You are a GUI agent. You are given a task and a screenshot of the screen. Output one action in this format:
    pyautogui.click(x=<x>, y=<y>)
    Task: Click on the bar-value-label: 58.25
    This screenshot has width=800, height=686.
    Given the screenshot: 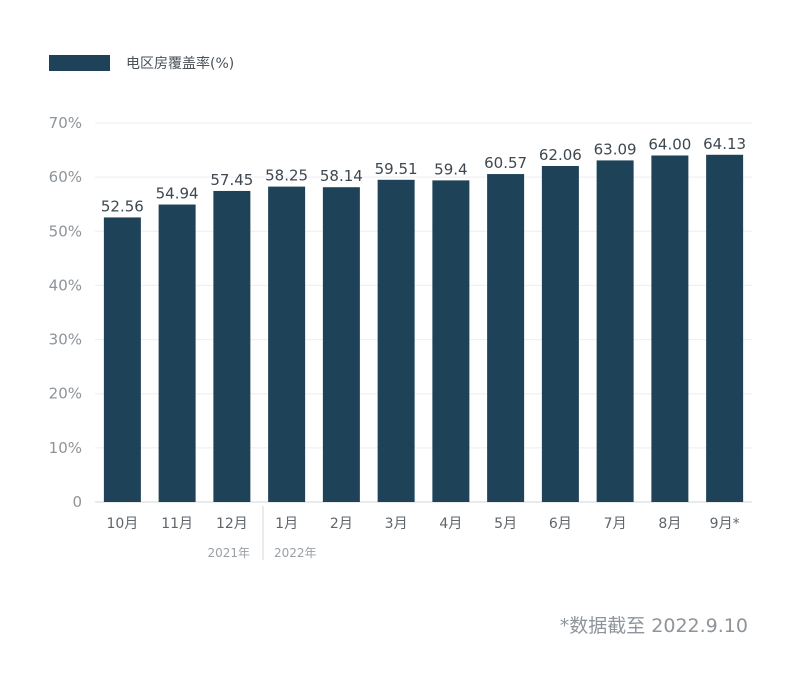 What is the action you would take?
    pyautogui.click(x=286, y=176)
    